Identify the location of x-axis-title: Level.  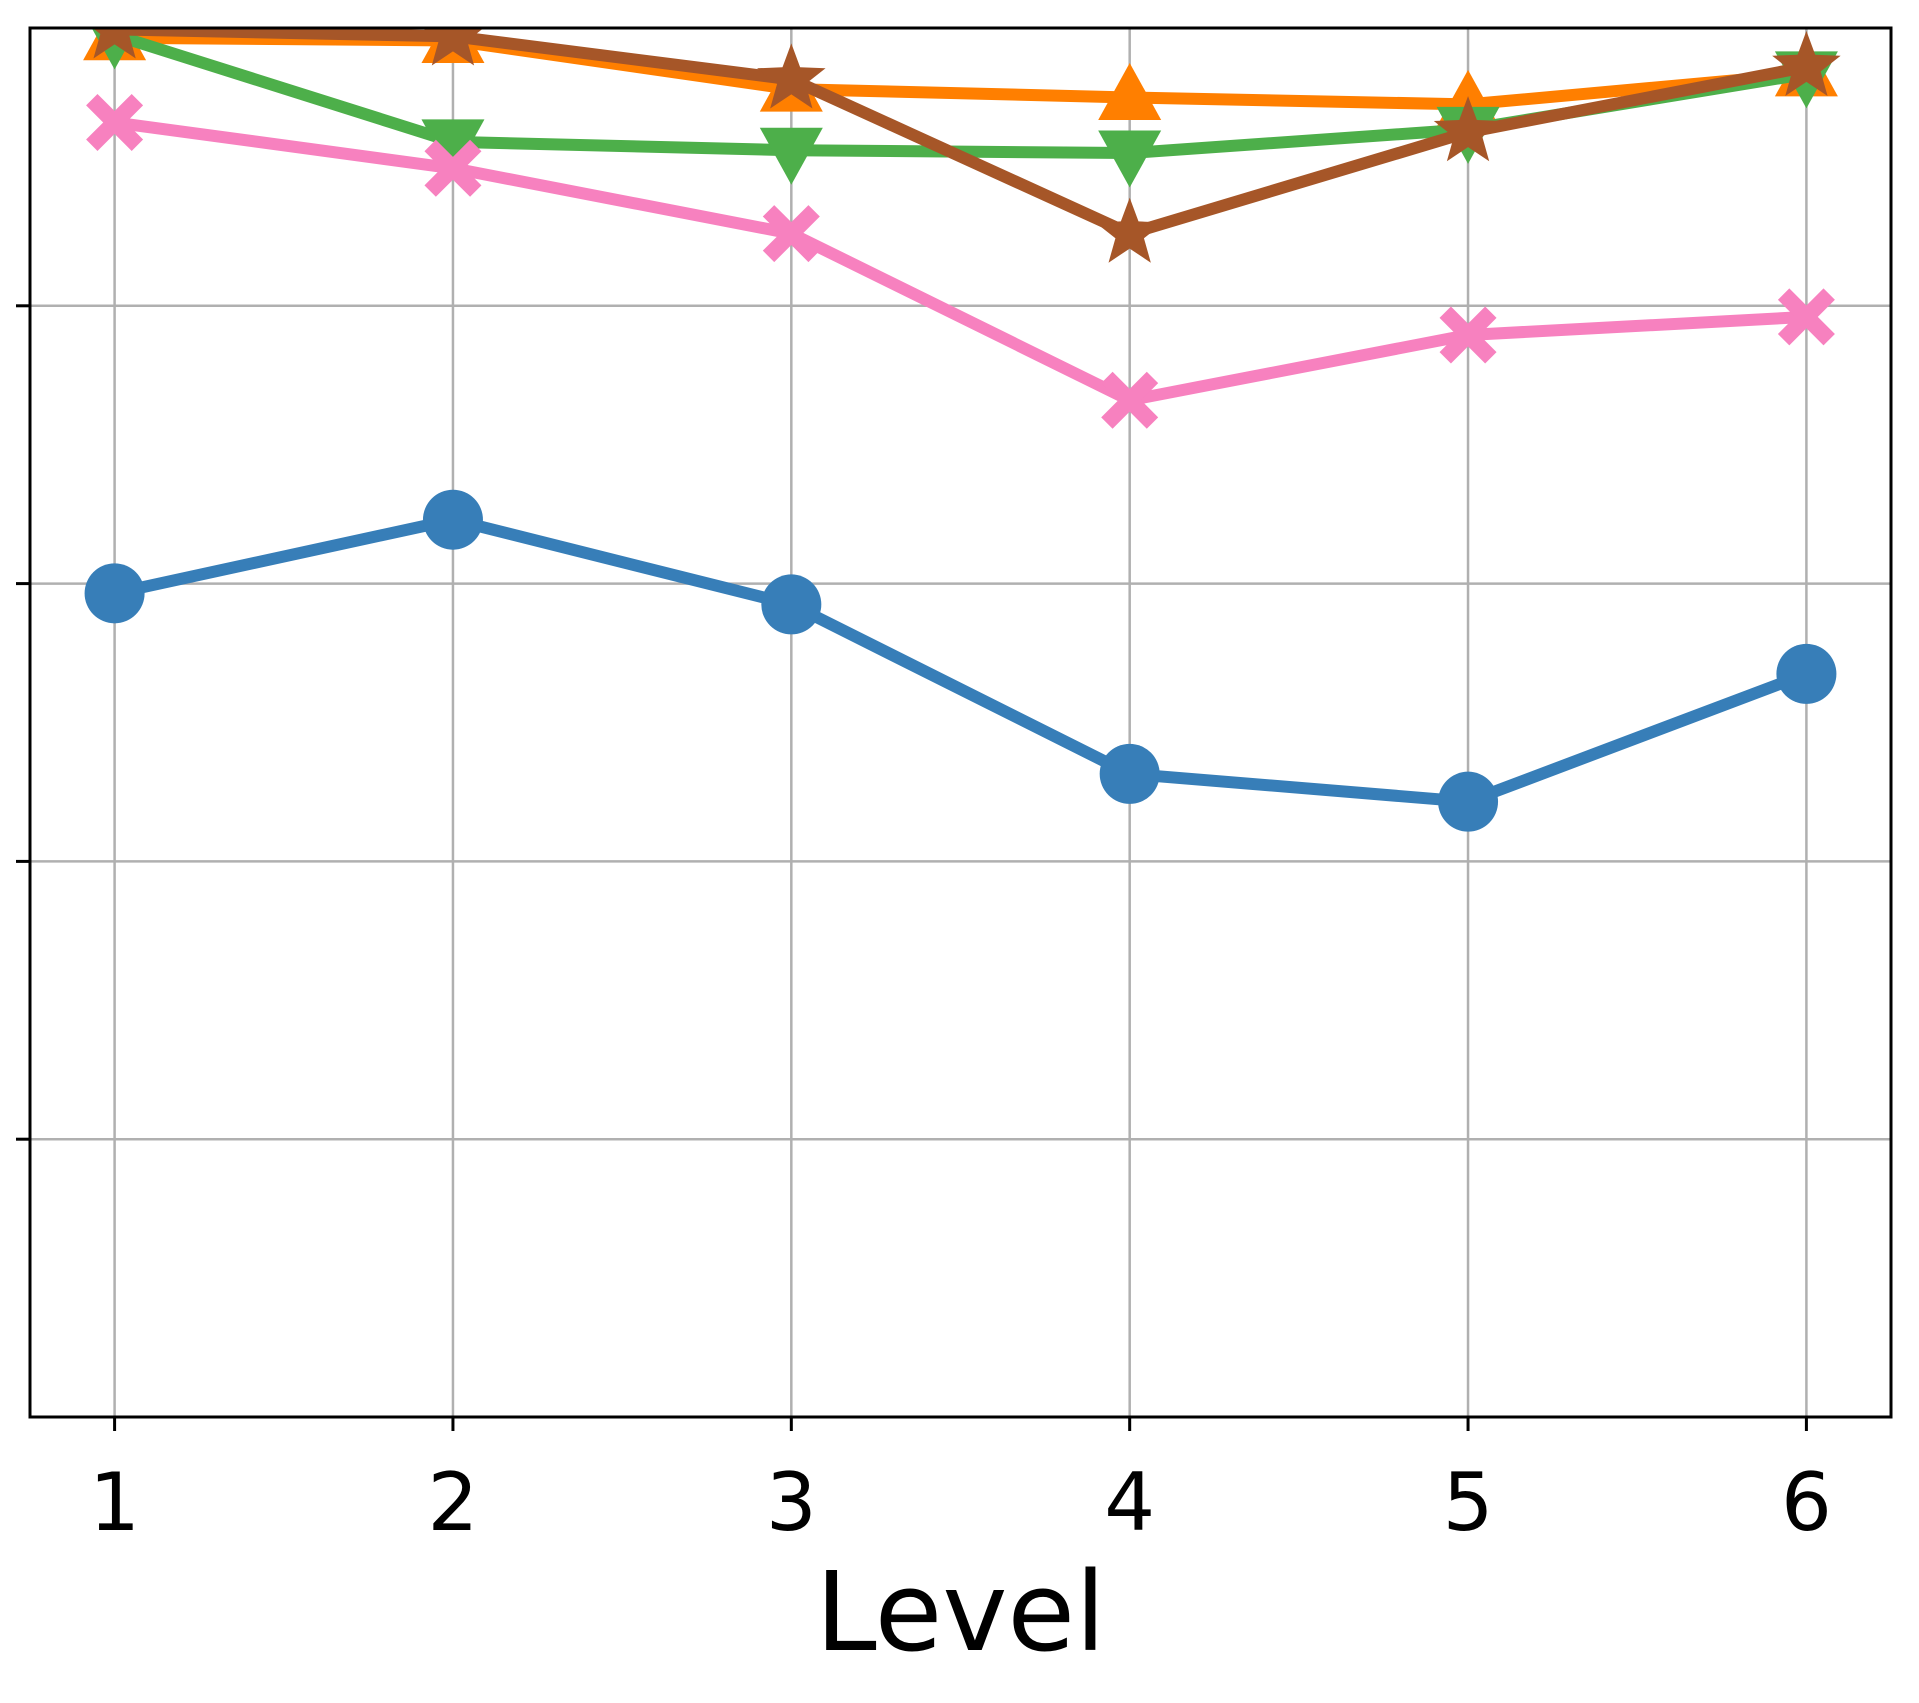
(960, 1612).